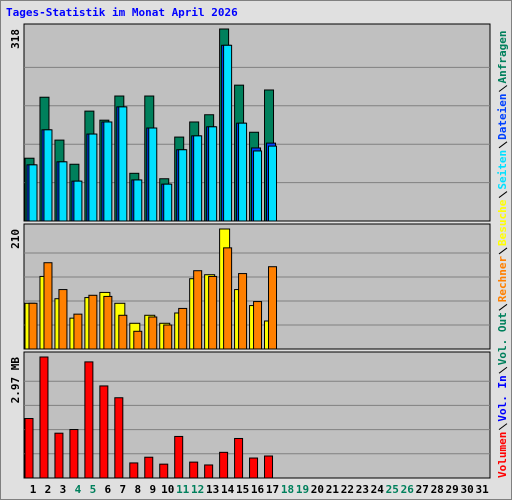  I want to click on x-tick-label: 1, so click(33, 489).